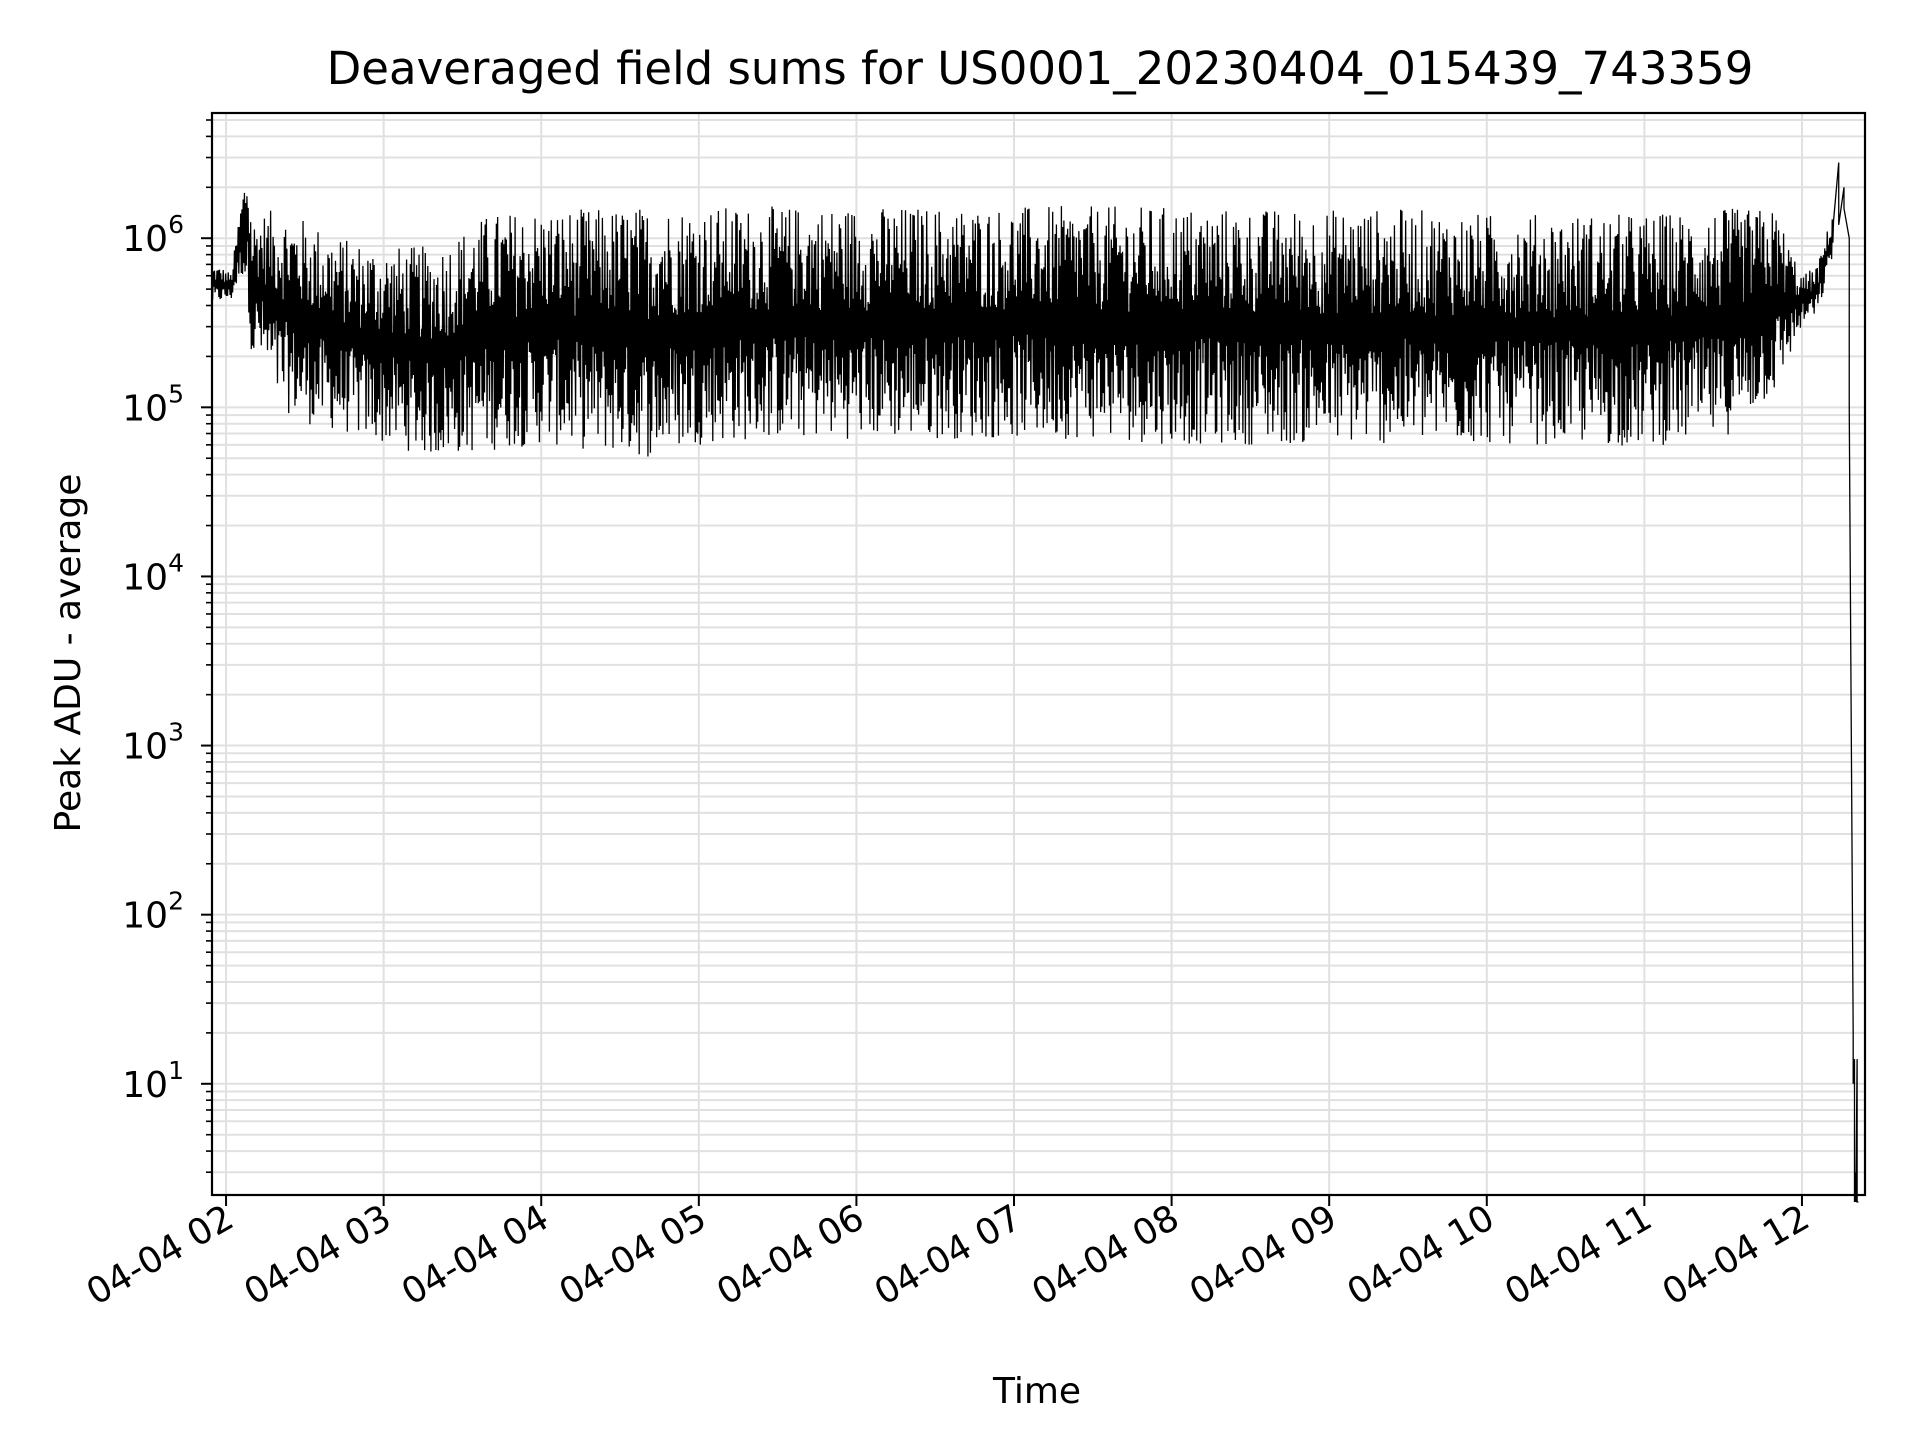  I want to click on y-axis-label: Peak ADU - average, so click(68, 653).